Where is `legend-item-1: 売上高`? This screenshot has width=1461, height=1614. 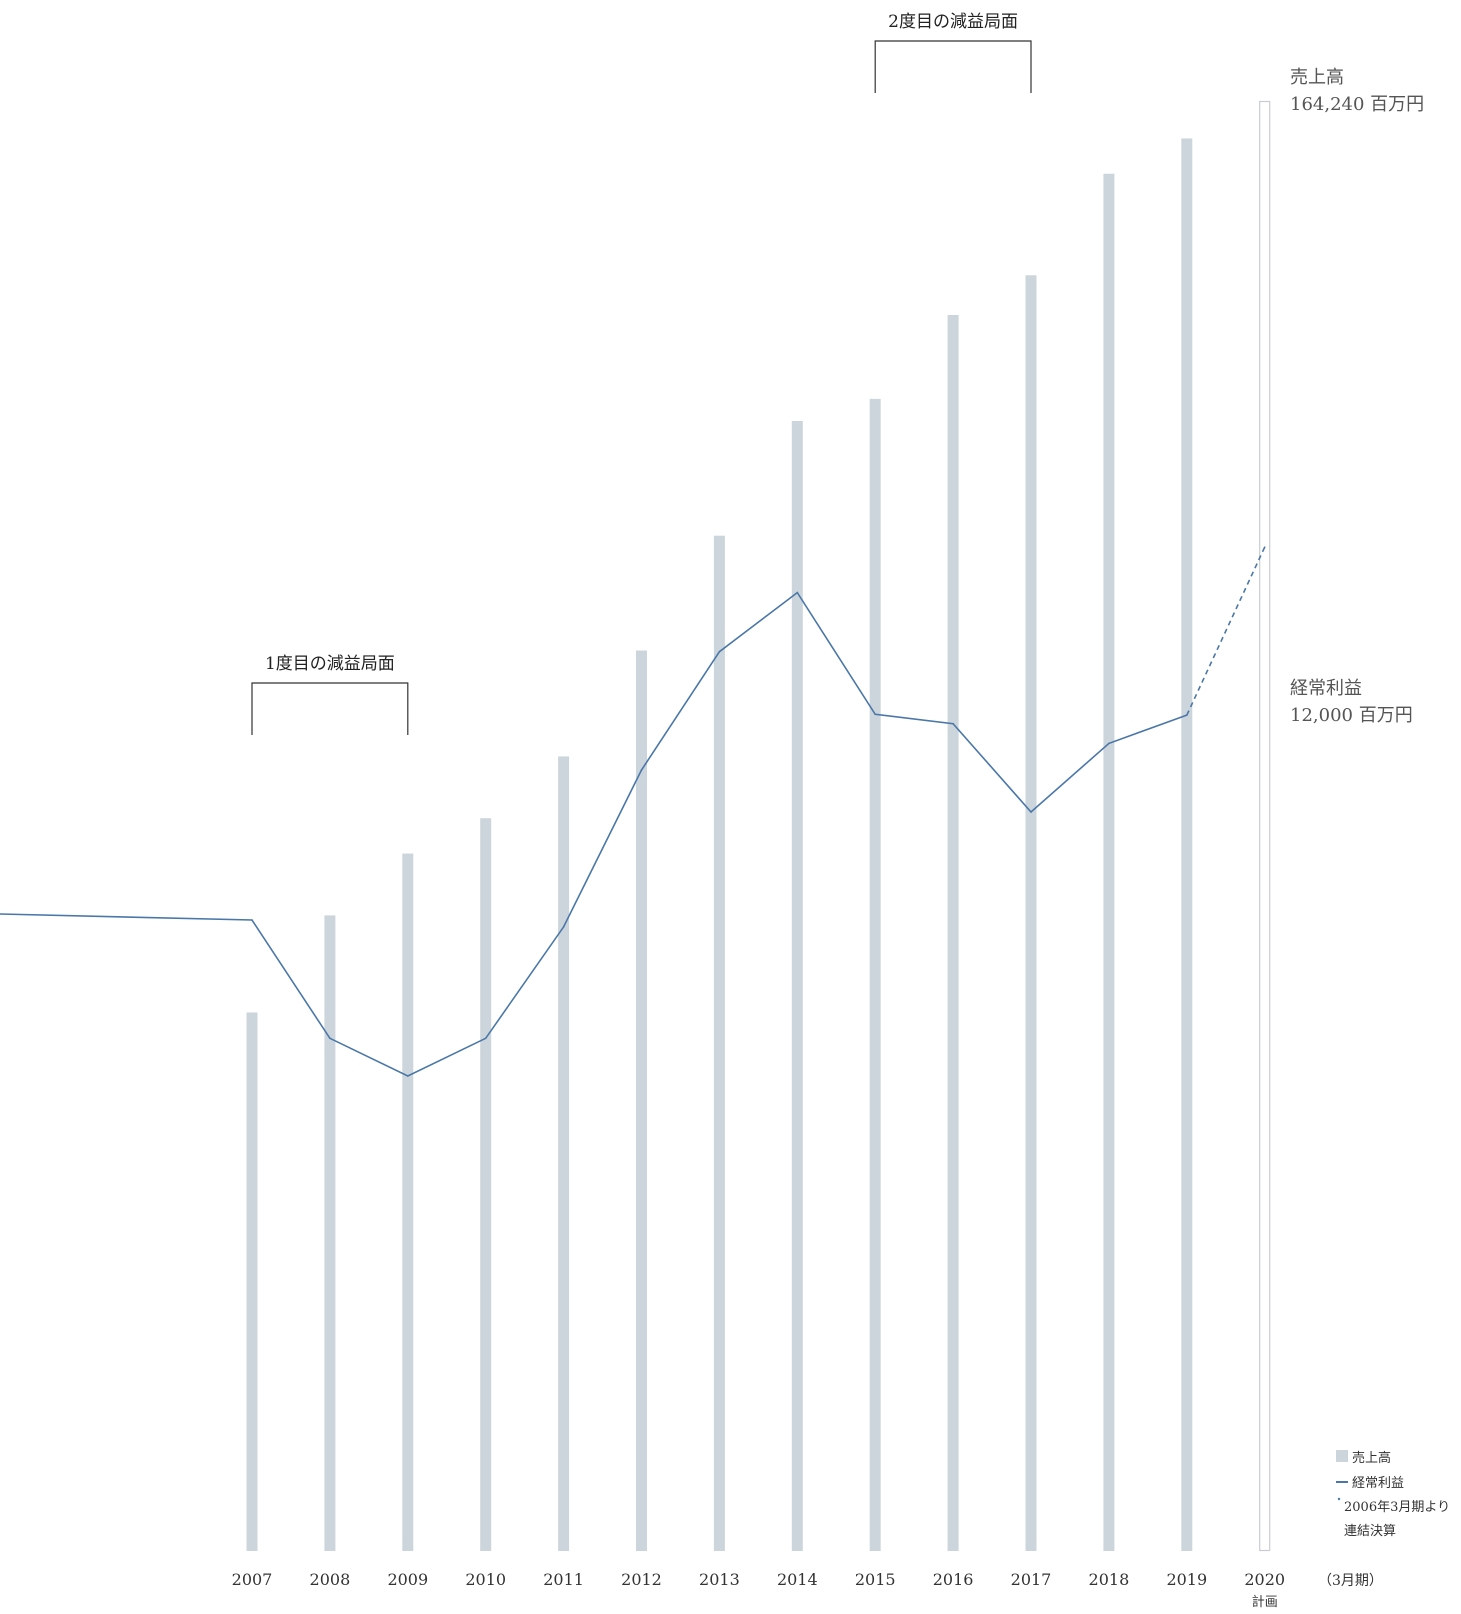 legend-item-1: 売上高 is located at coordinates (1371, 1458).